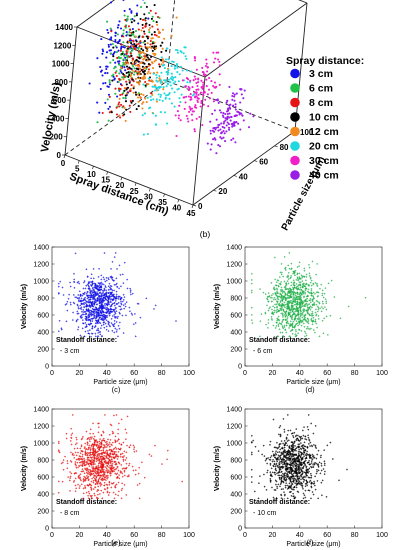  I want to click on y-tick-label: 800, so click(43, 461).